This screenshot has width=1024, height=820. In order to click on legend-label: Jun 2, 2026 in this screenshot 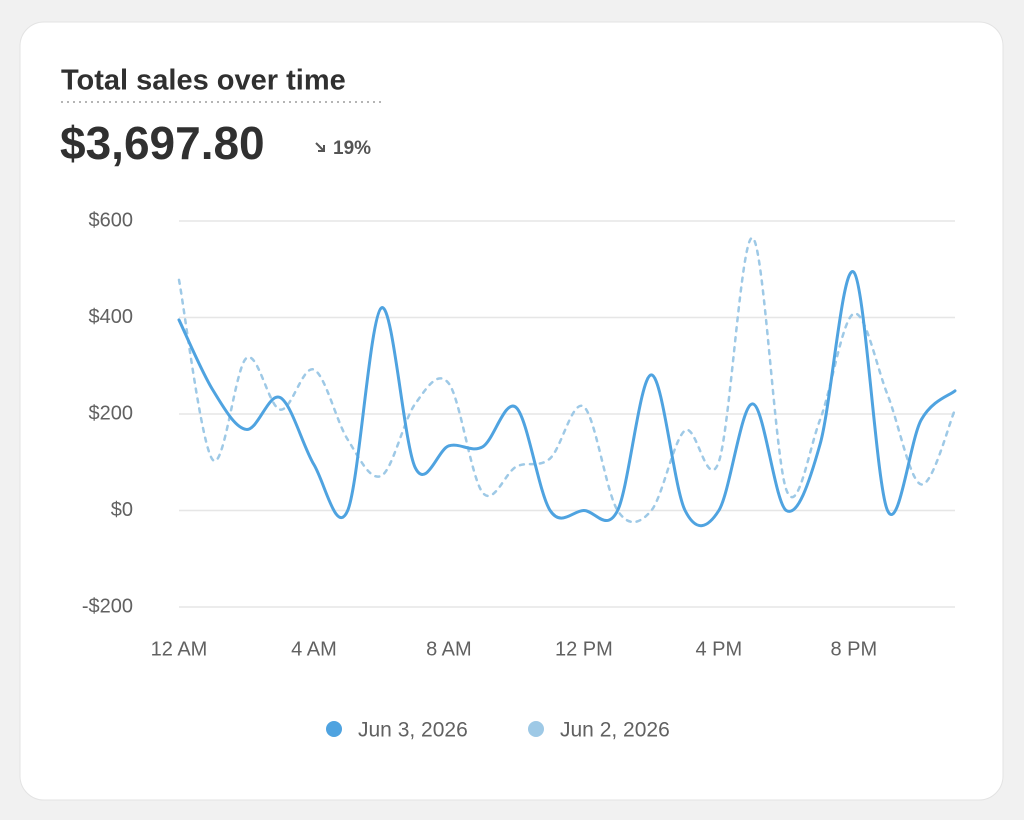, I will do `click(615, 730)`.